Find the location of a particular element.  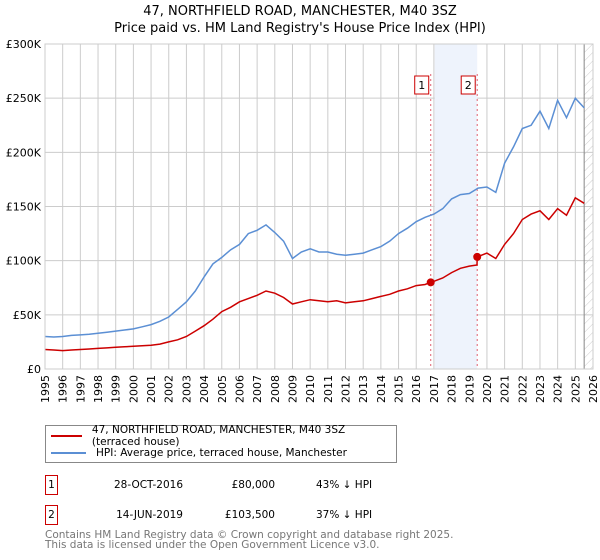

sale-period-highlight is located at coordinates (456, 206).